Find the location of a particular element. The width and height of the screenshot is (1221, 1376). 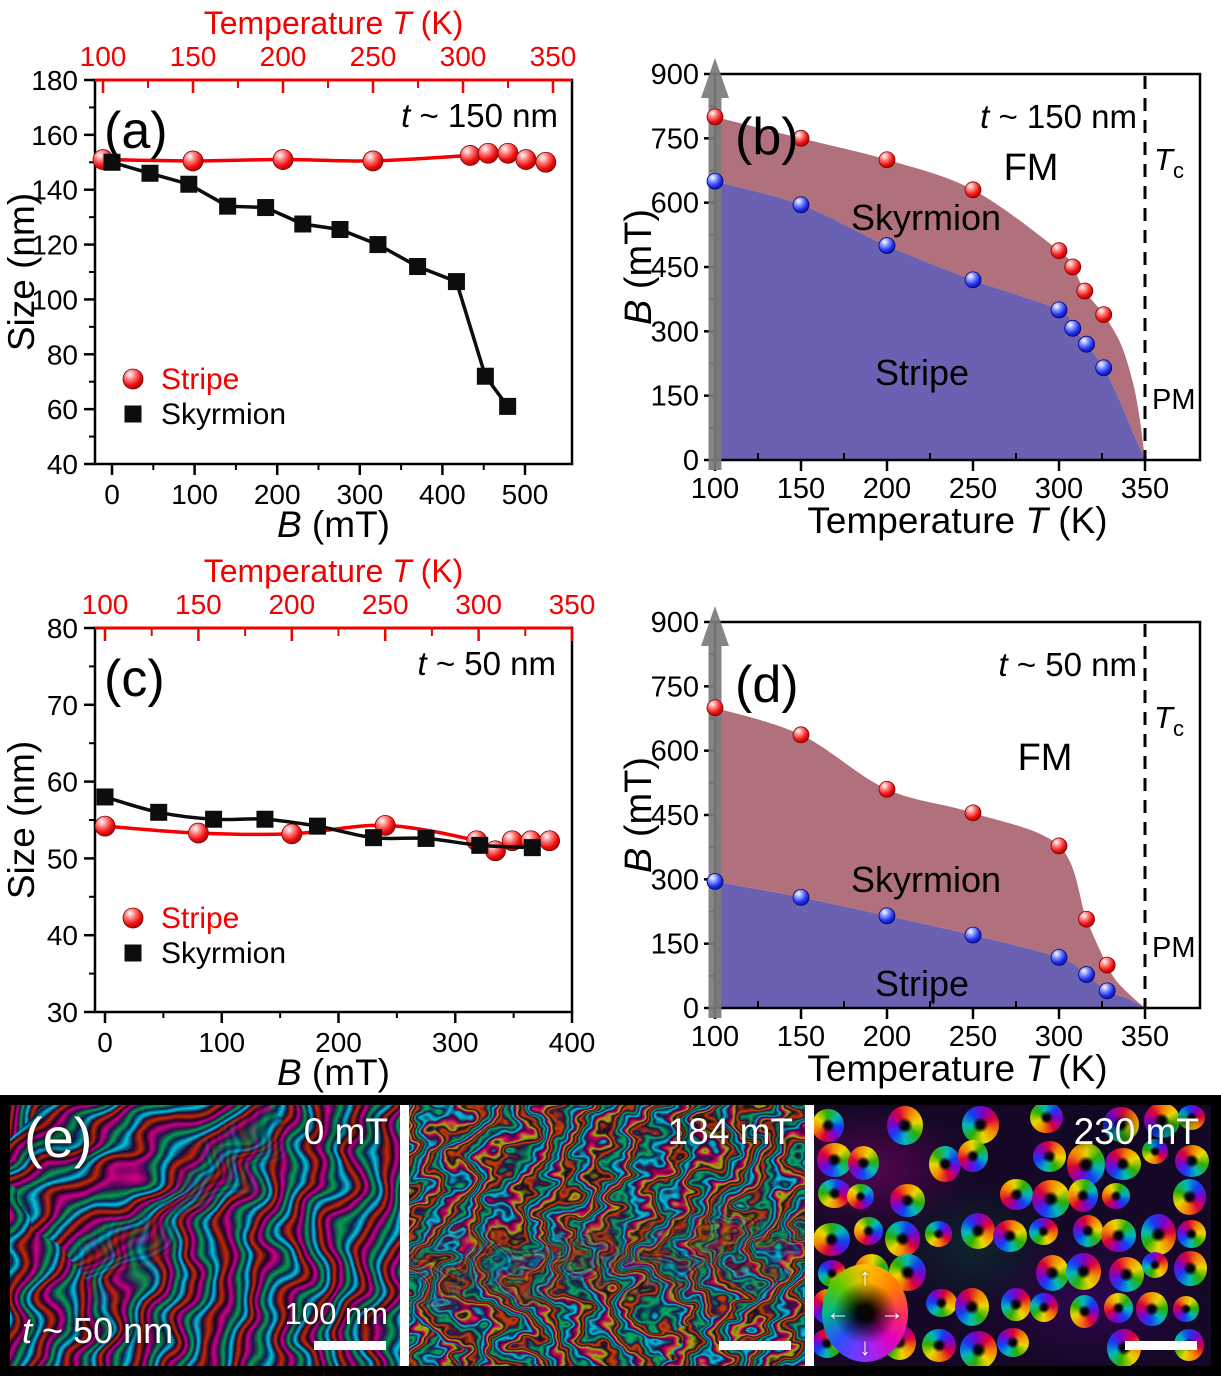

boundary-fm_skyrmion is located at coordinates (911, 836).